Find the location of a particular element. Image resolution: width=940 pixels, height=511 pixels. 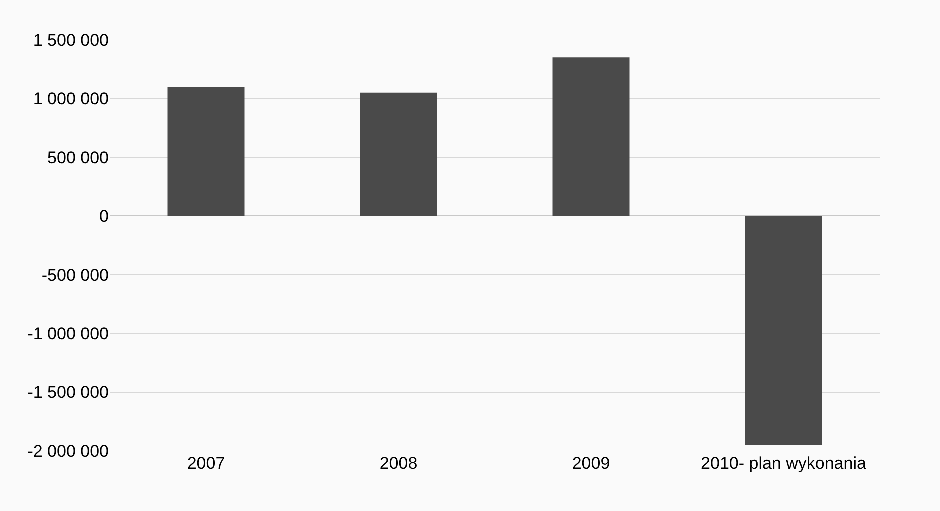

x-tick-label: 2010- plan wykonania is located at coordinates (784, 463).